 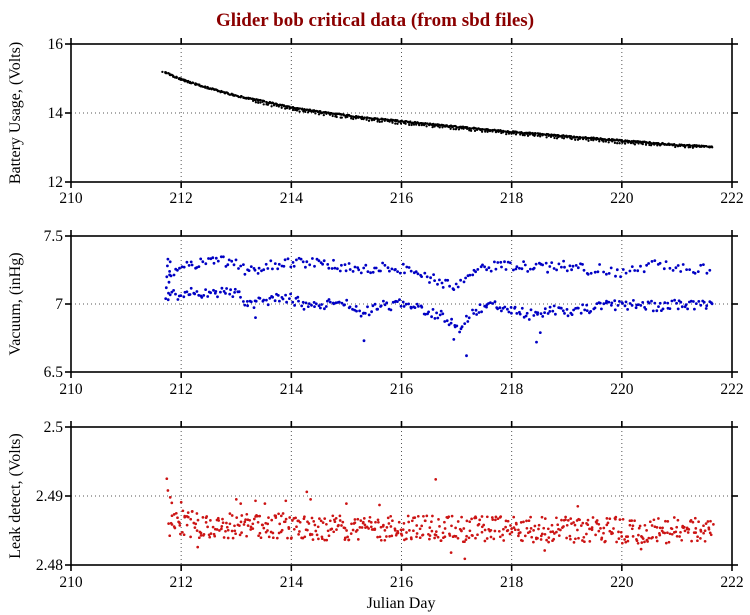 I want to click on y-tick-label: 2.48, so click(x=49, y=565).